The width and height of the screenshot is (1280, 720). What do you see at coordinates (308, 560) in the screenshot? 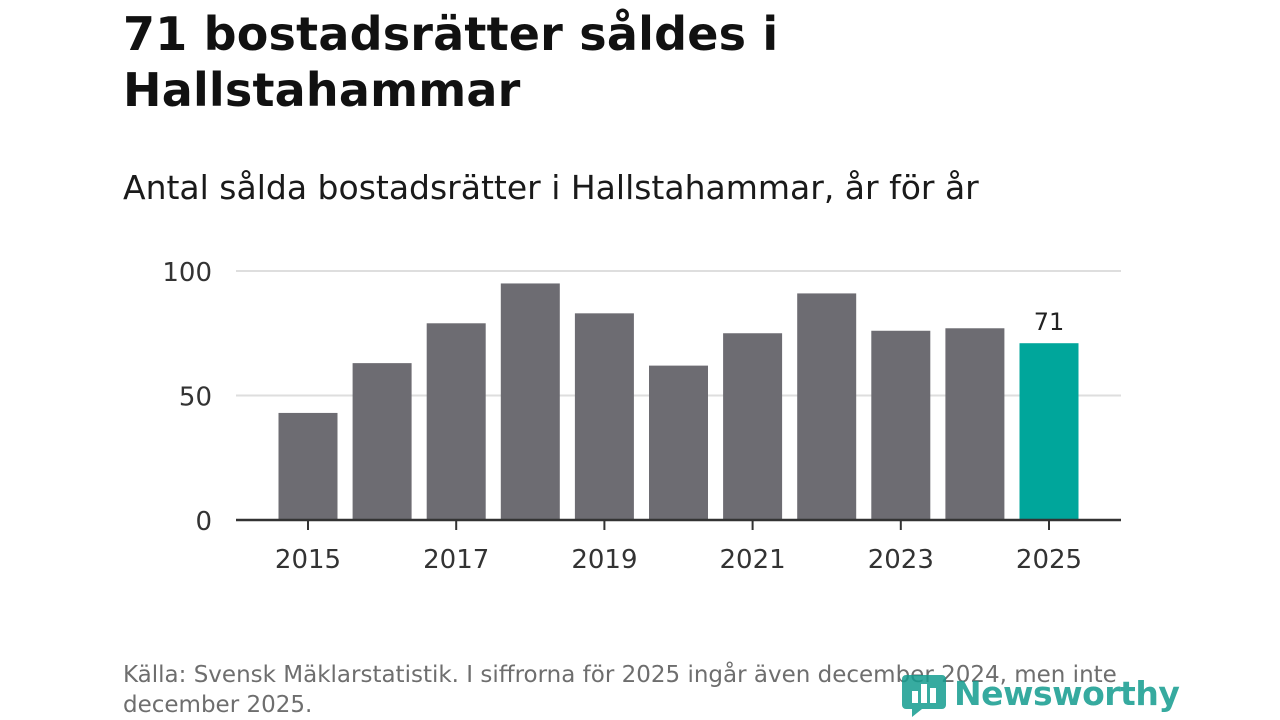
I see `x-tick-label-2015: 2015` at bounding box center [308, 560].